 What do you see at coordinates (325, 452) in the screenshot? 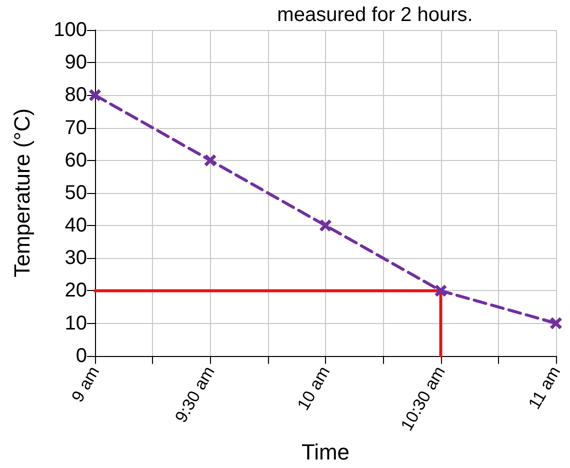
I see `x-axis-title: Time` at bounding box center [325, 452].